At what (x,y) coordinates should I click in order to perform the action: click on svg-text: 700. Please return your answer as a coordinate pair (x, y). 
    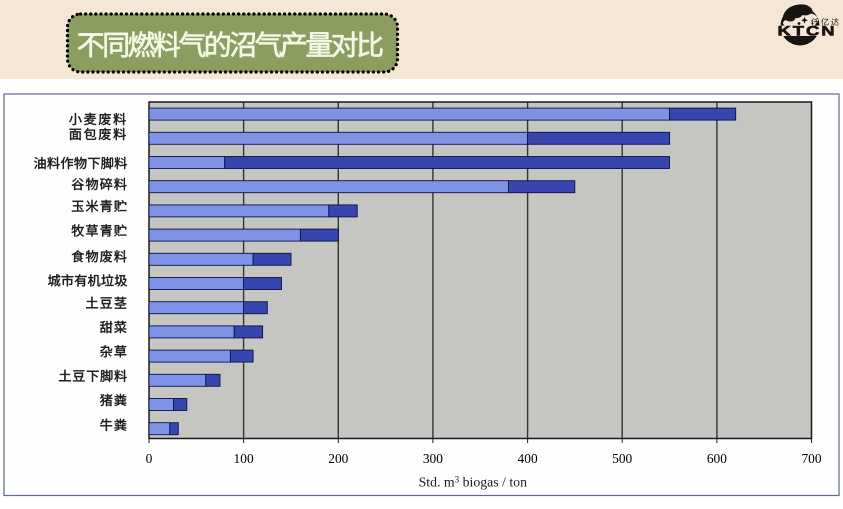
    Looking at the image, I should click on (811, 458).